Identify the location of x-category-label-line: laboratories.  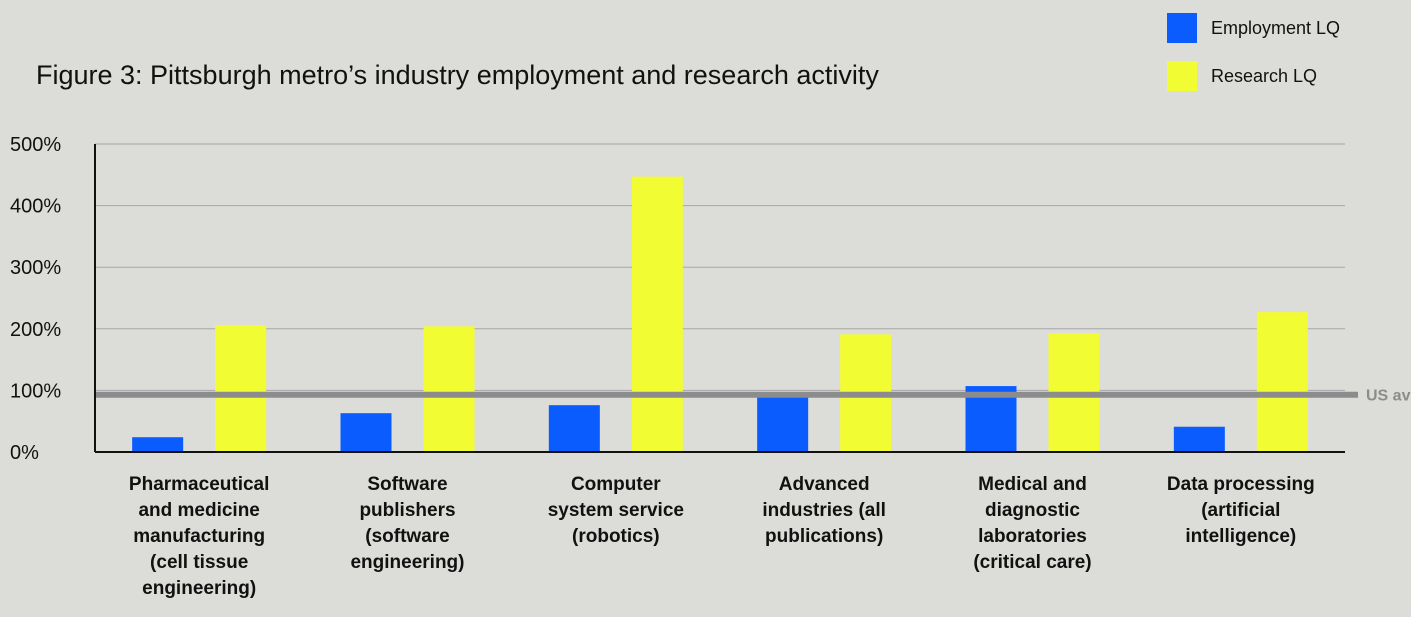
(1032, 536).